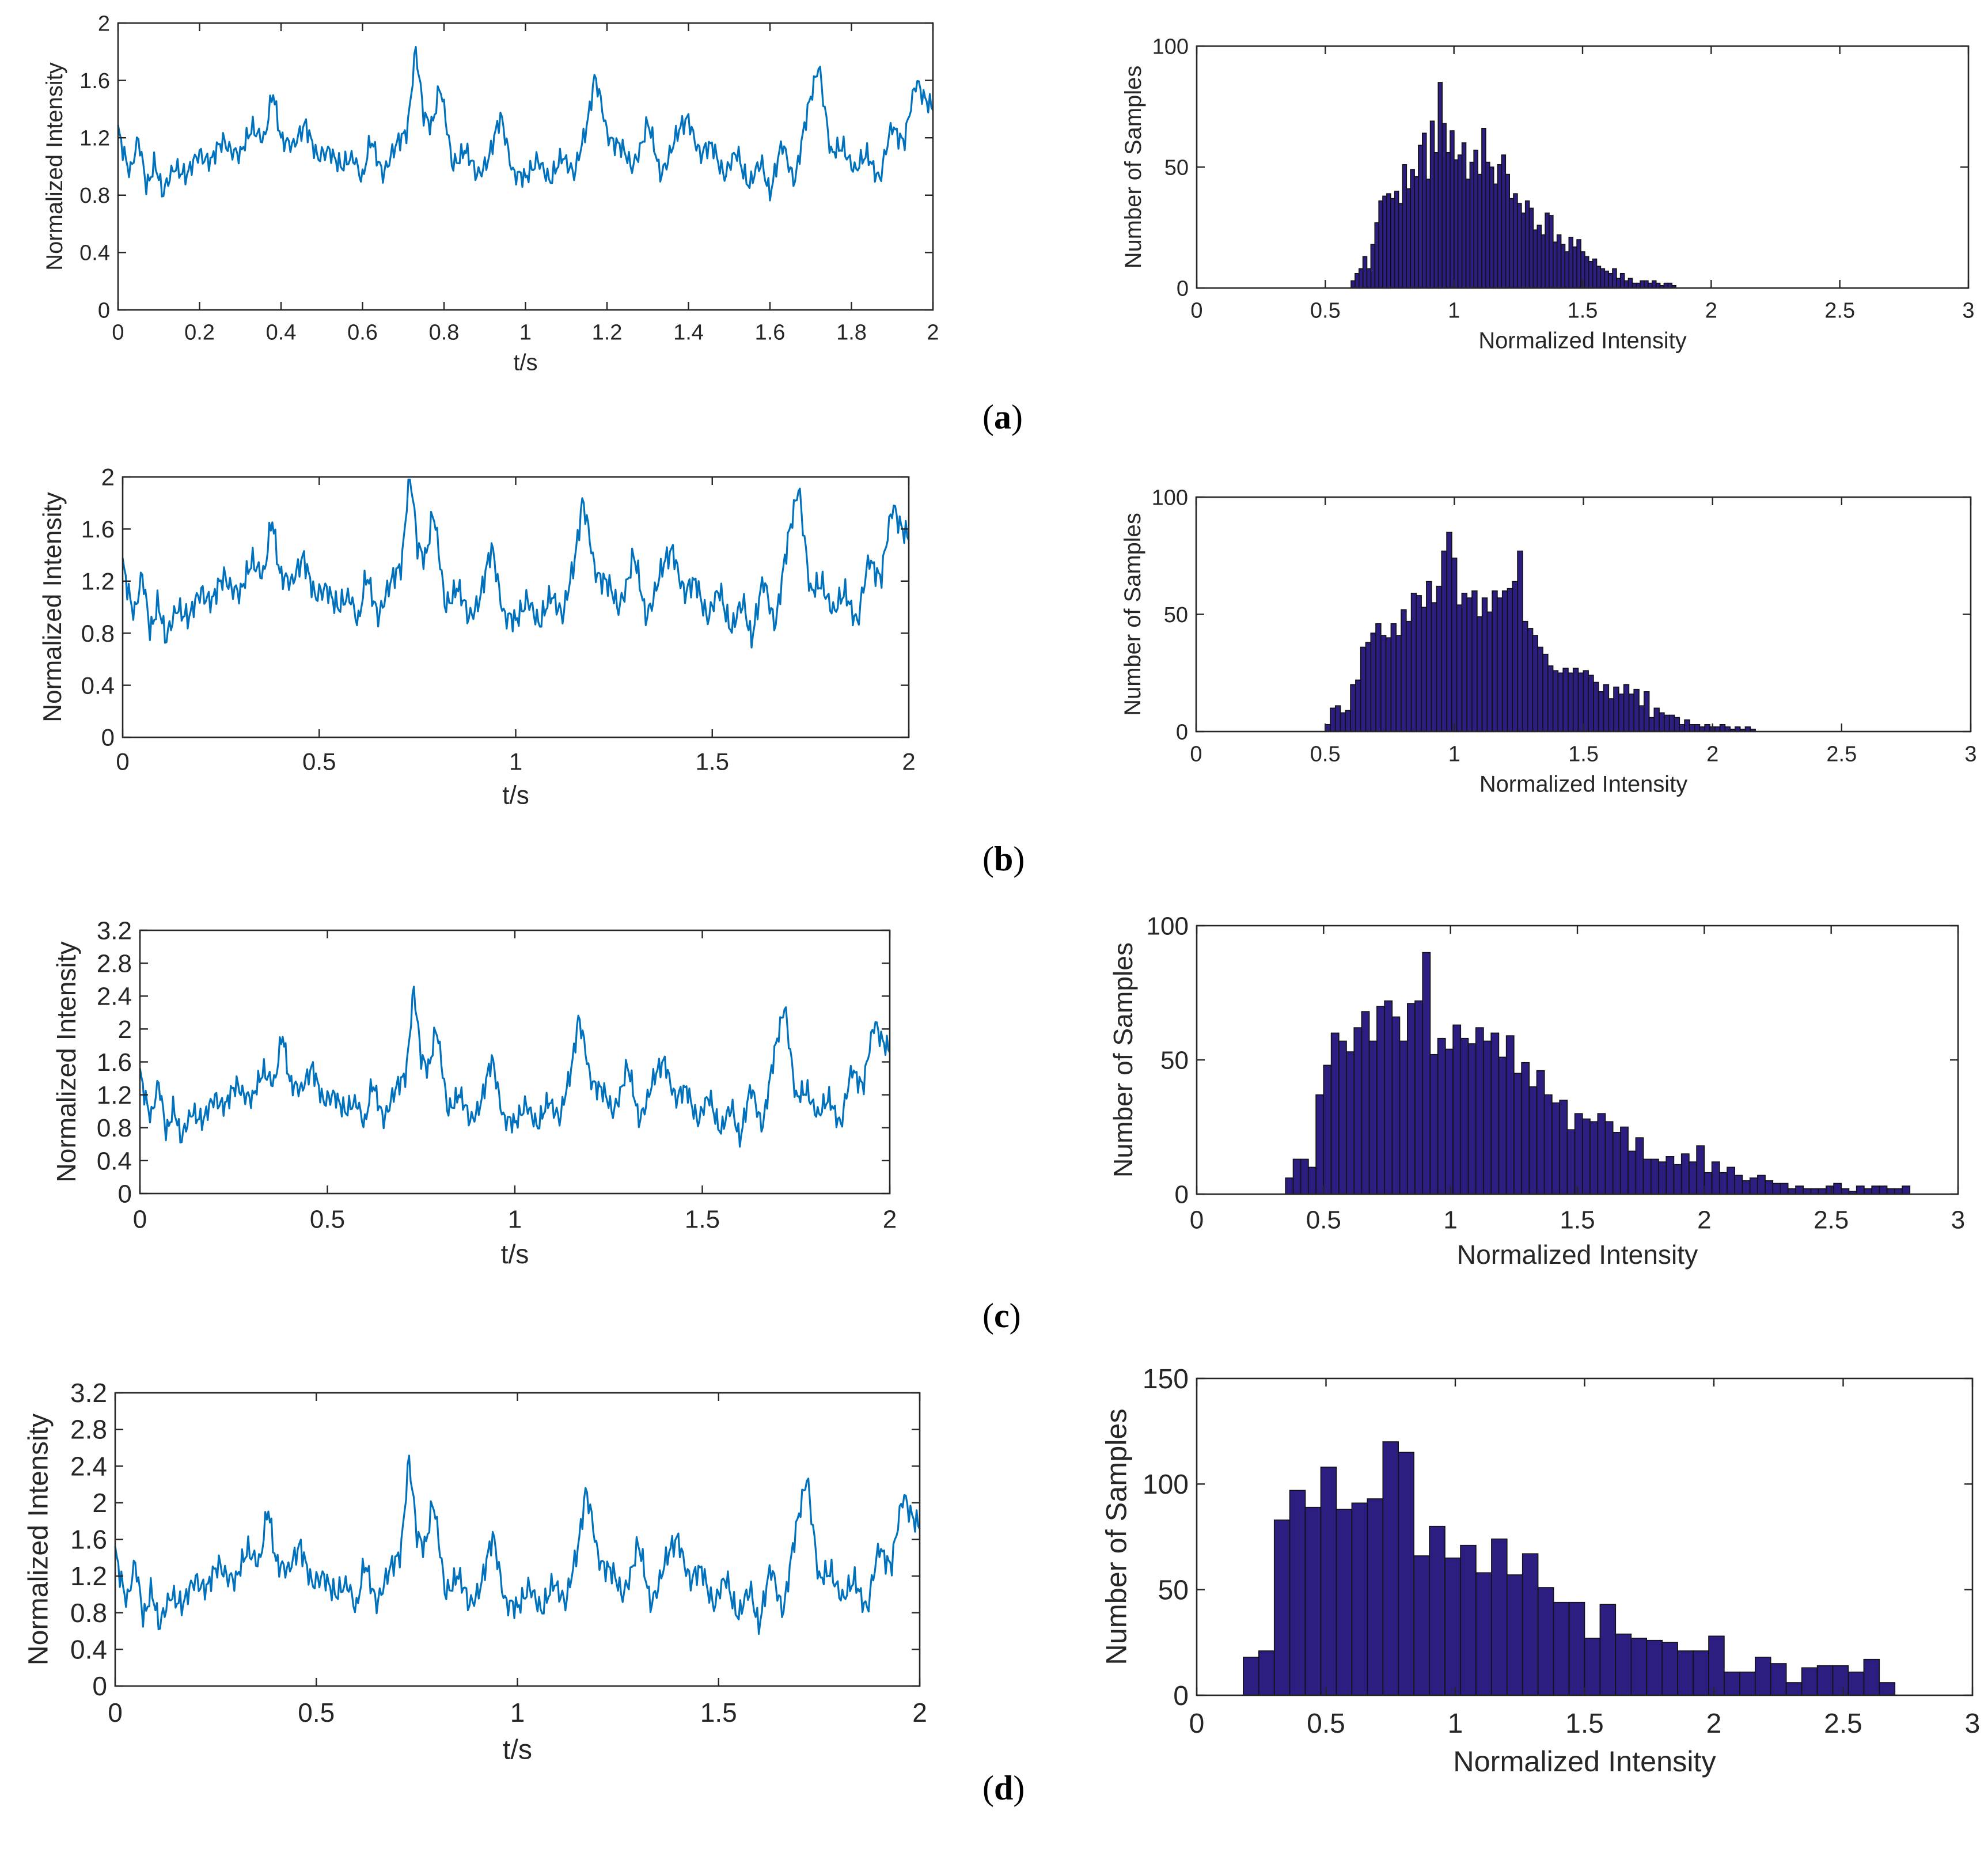  Describe the element at coordinates (99, 1686) in the screenshot. I see `y-tick-label-d-time-0: 0` at that location.